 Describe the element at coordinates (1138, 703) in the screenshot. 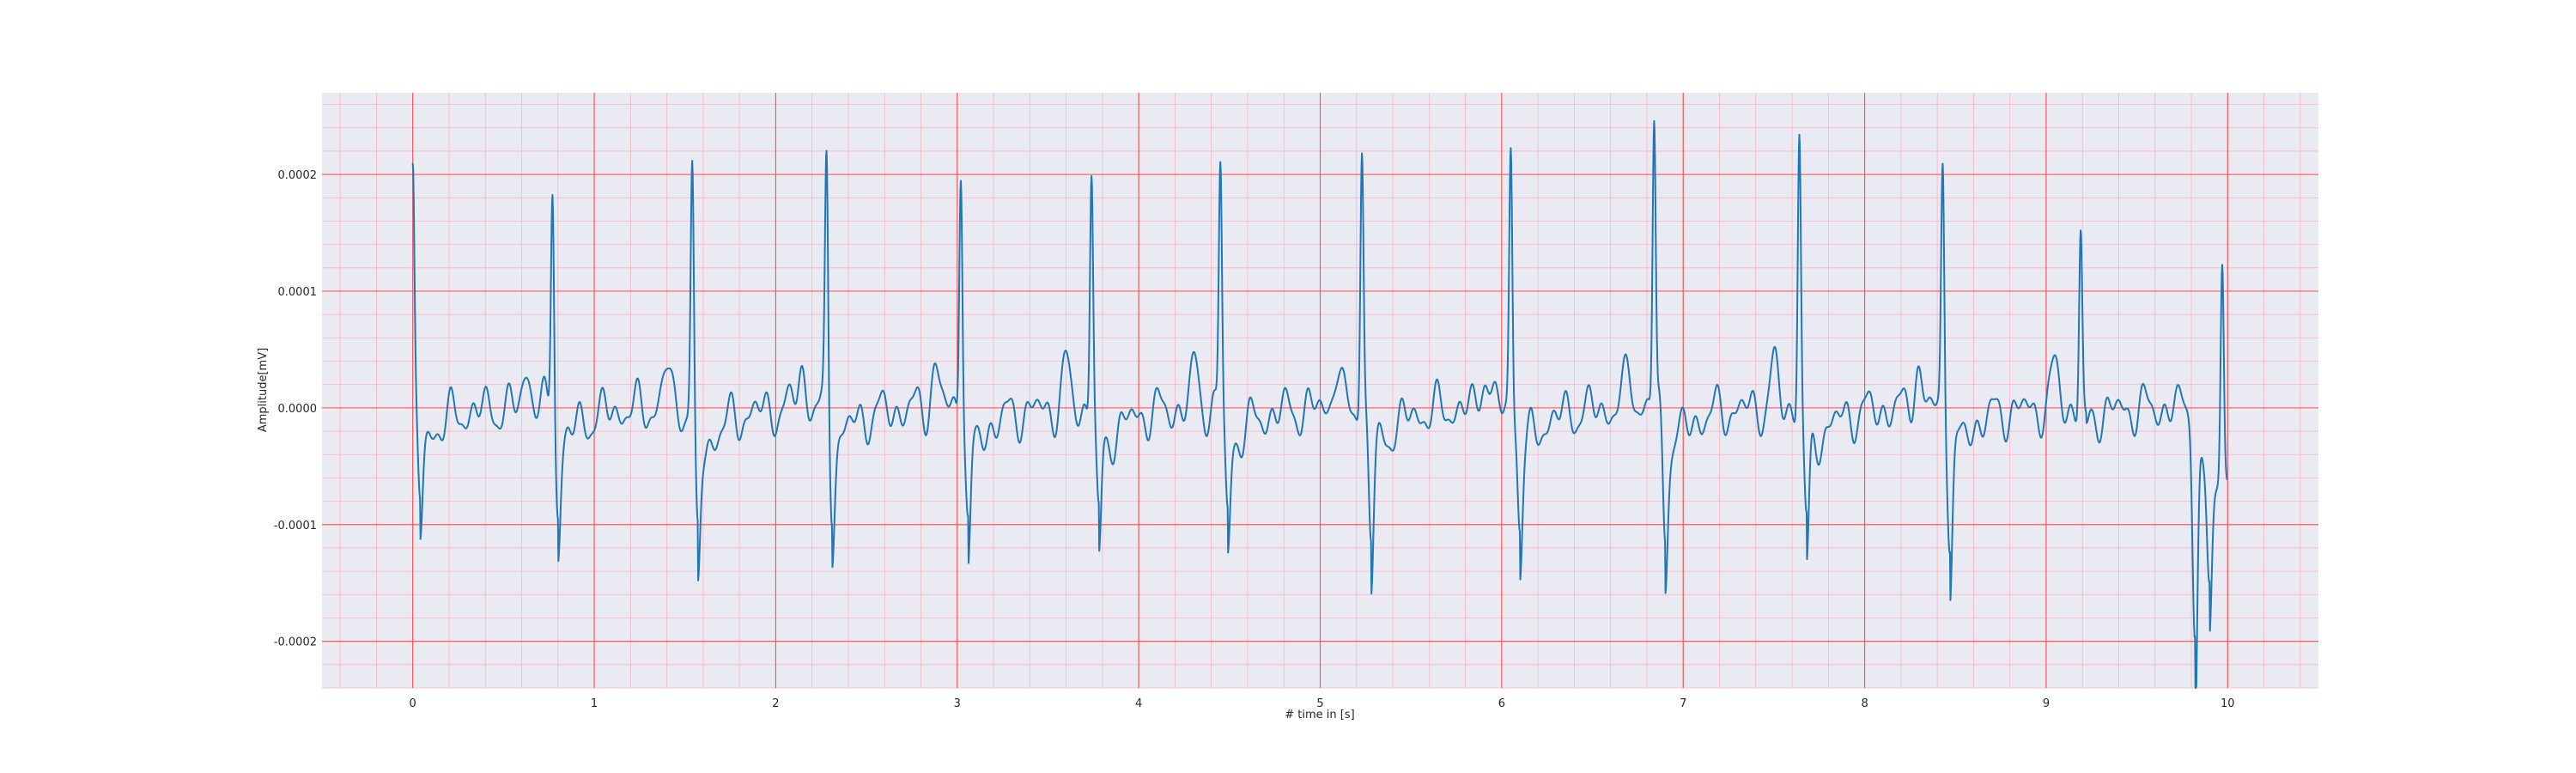

I see `x-tick-label: 4` at that location.